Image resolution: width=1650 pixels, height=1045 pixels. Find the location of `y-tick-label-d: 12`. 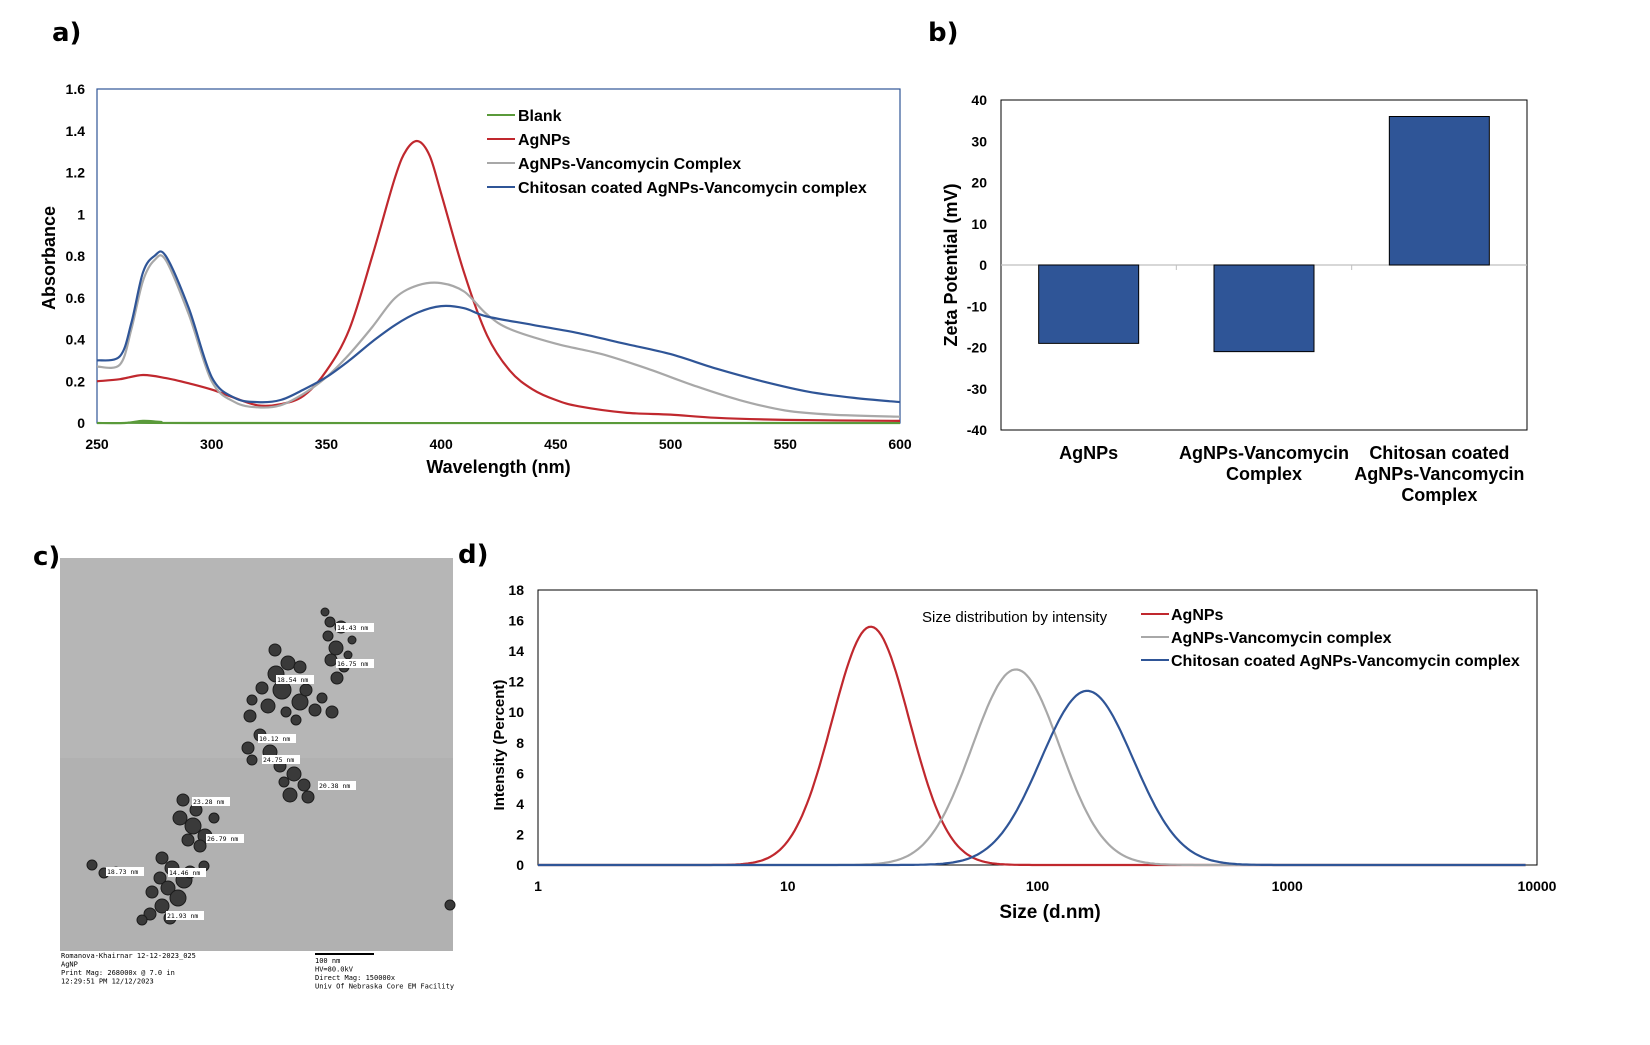

y-tick-label-d: 12 is located at coordinates (516, 682).